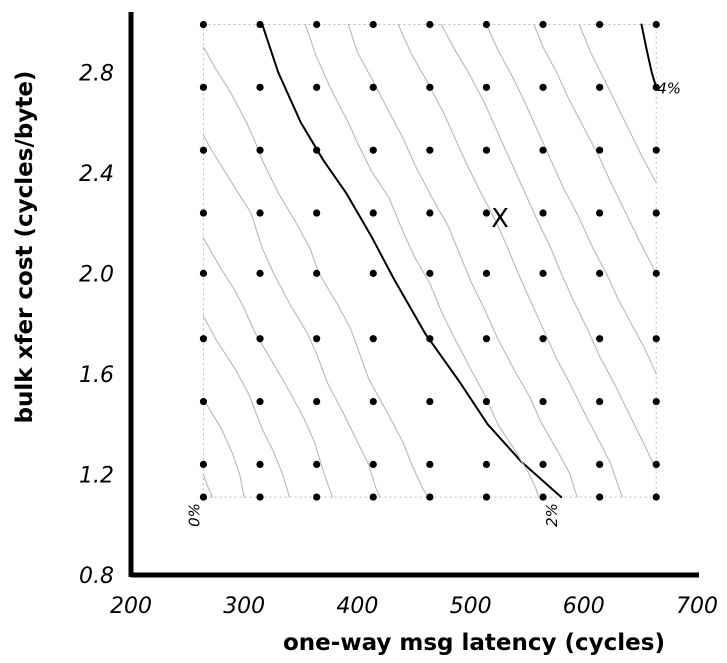 The height and width of the screenshot is (663, 727). What do you see at coordinates (25, 247) in the screenshot?
I see `y-axis-title: bulk xfer cost (cycles/byte)` at bounding box center [25, 247].